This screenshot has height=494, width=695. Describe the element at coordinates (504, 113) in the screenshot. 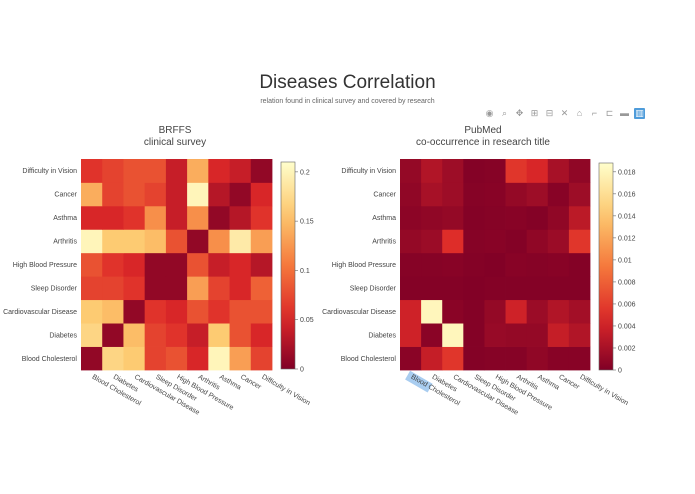

I see `zoom-icon: ⌕` at that location.